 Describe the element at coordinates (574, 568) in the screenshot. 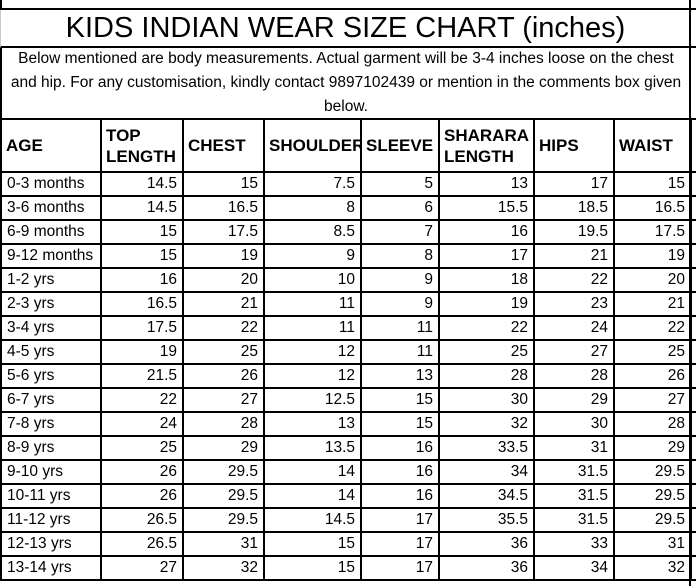

I see `value-cell-hips: 34` at that location.